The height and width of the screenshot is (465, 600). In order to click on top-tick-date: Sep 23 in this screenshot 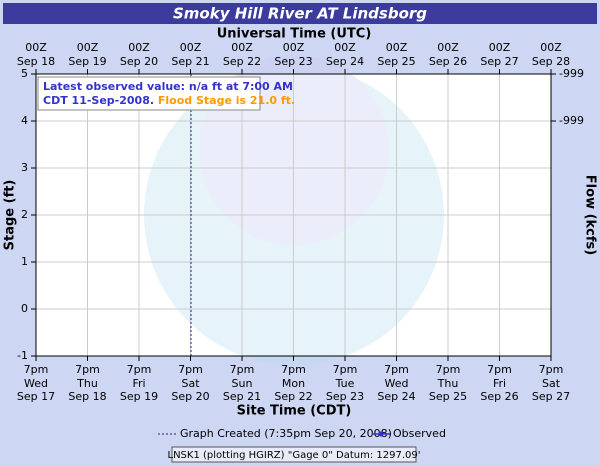, I will do `click(293, 61)`.